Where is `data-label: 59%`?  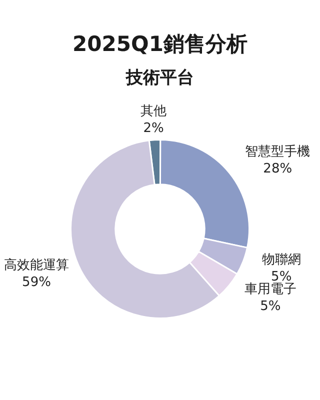 data-label: 59% is located at coordinates (36, 282).